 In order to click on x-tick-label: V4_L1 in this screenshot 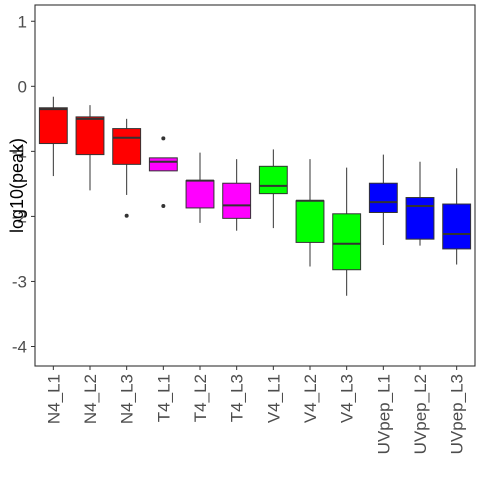, I will do `click(273, 398)`.